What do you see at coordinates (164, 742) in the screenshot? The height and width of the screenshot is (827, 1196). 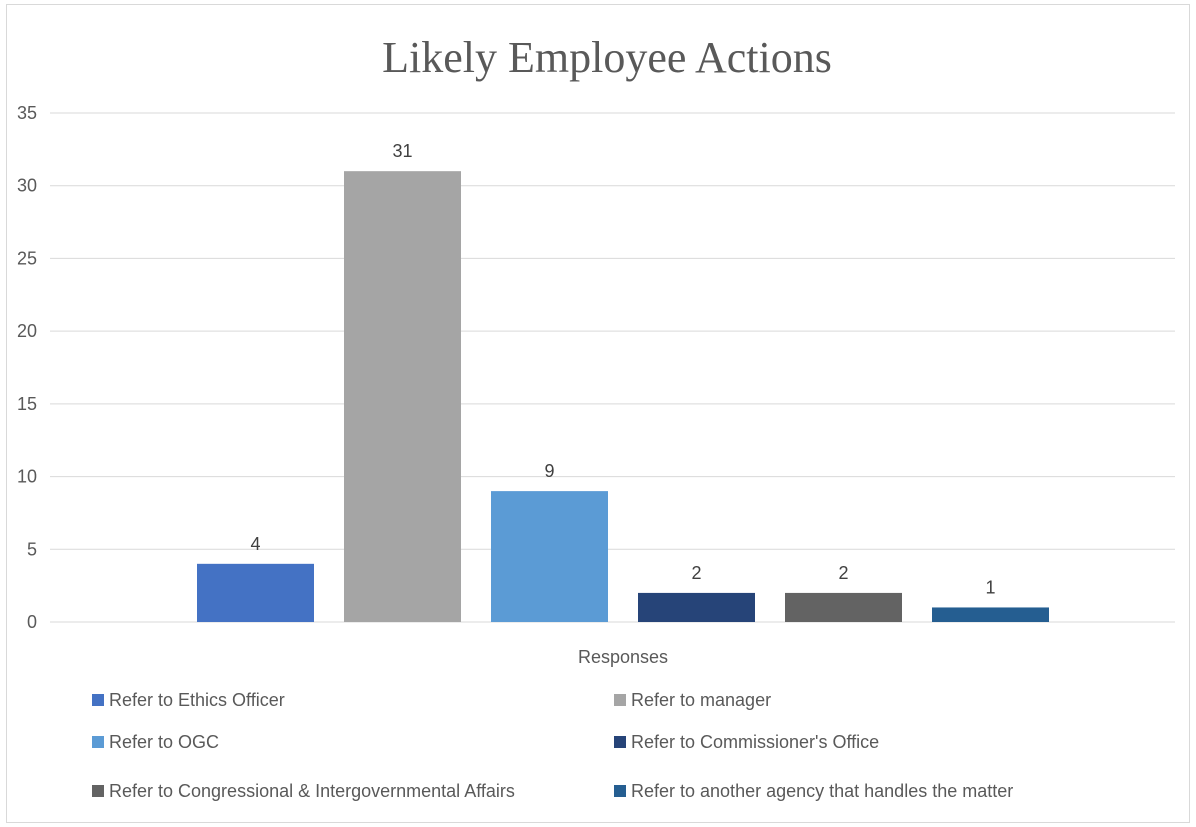 I see `legend-label: Refer to OGC` at bounding box center [164, 742].